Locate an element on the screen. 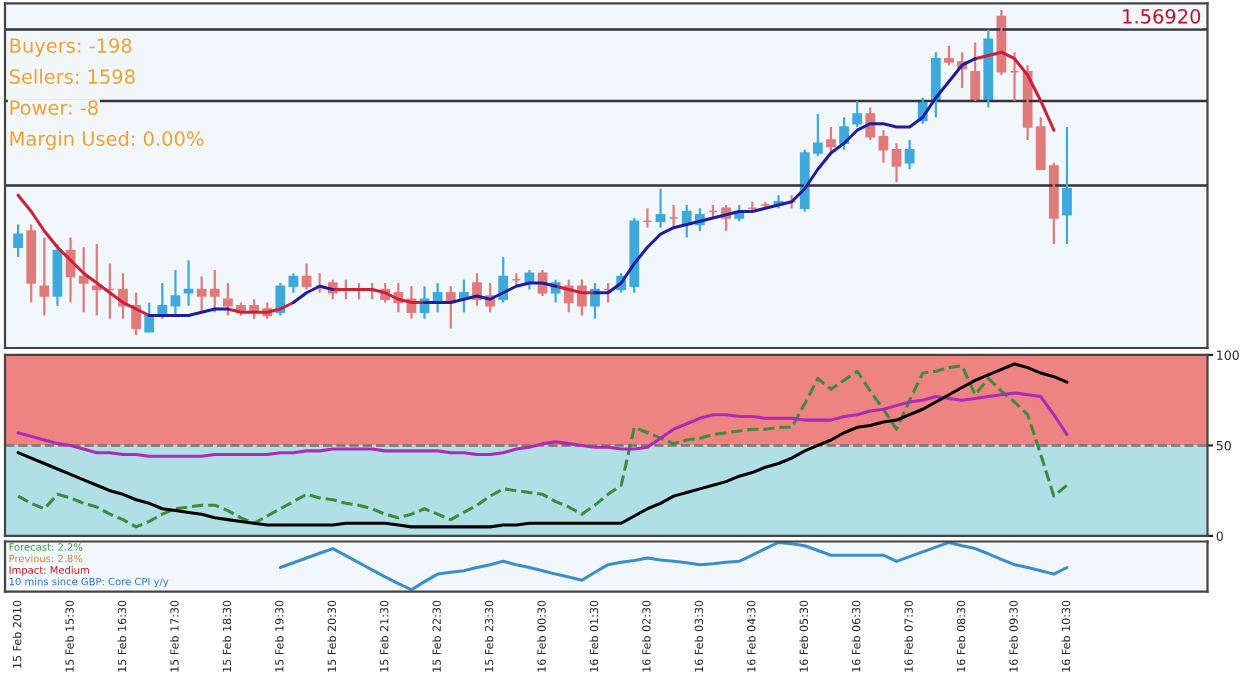 The image size is (1250, 696). line-series is located at coordinates (542, 424).